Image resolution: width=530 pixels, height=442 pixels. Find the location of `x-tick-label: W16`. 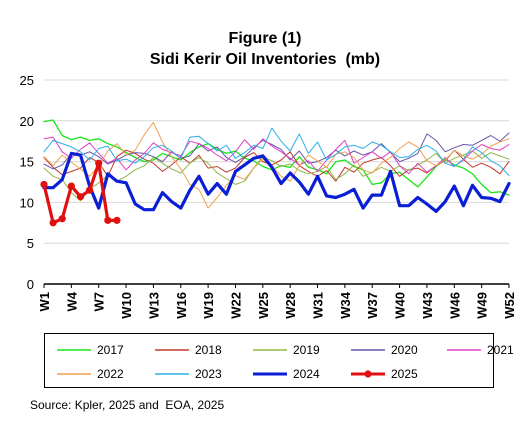

x-tick-label: W16 is located at coordinates (181, 305).